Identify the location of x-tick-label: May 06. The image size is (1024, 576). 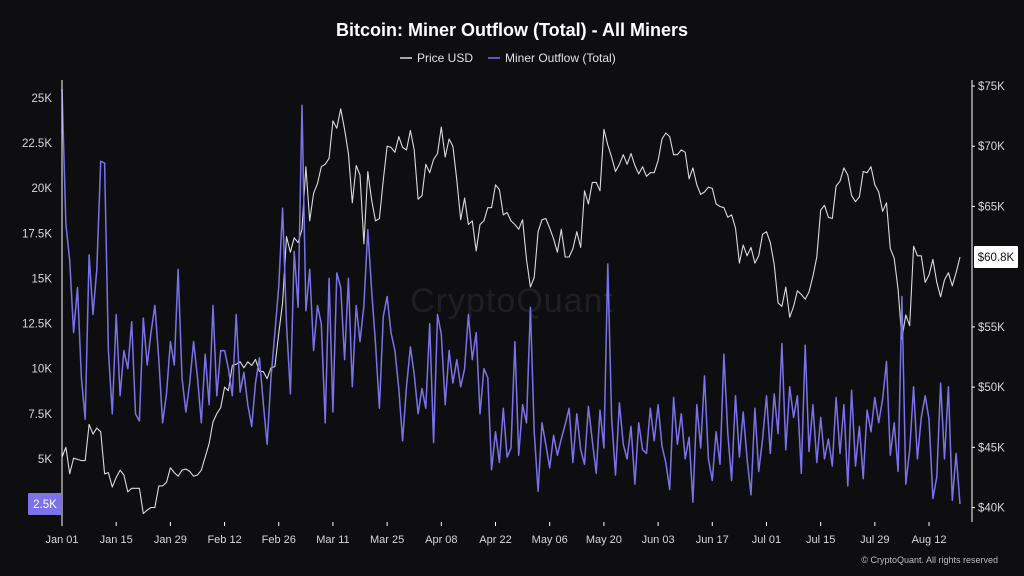
(550, 540).